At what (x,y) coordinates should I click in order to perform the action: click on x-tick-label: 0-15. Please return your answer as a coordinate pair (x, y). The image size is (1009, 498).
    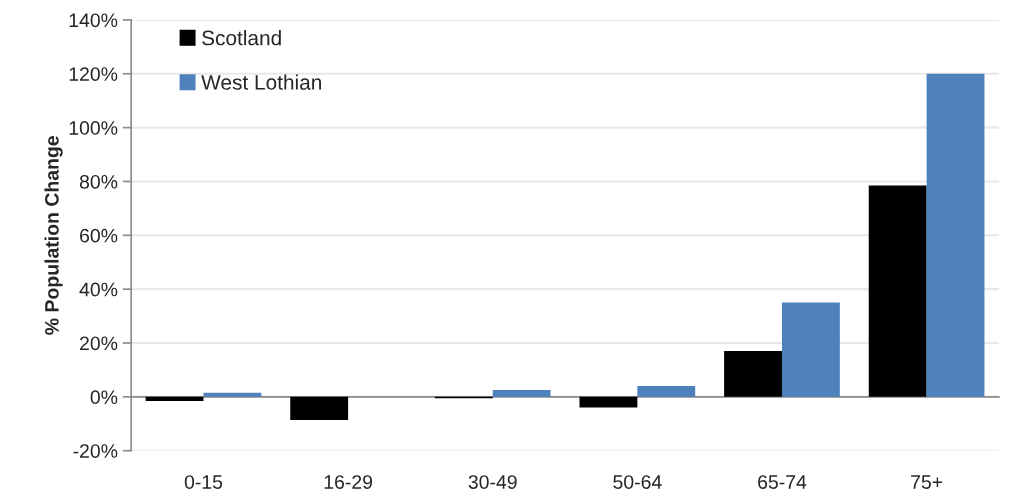
    Looking at the image, I should click on (203, 482).